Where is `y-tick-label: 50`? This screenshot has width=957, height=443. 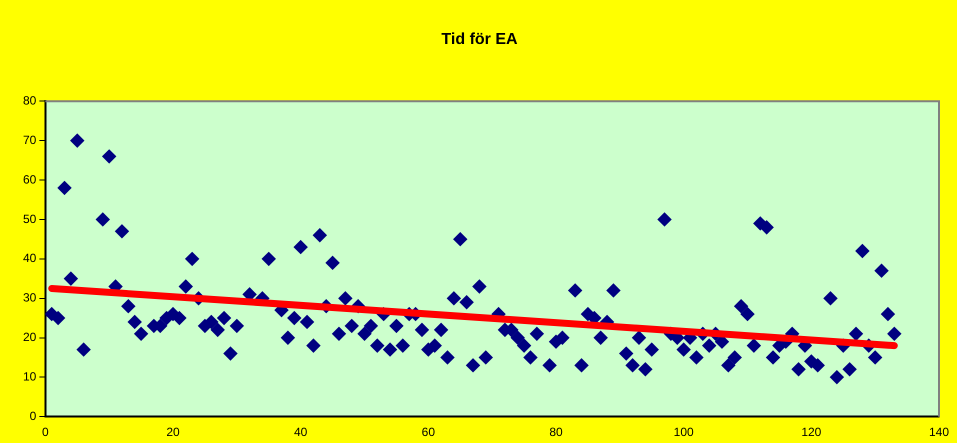 y-tick-label: 50 is located at coordinates (29, 219).